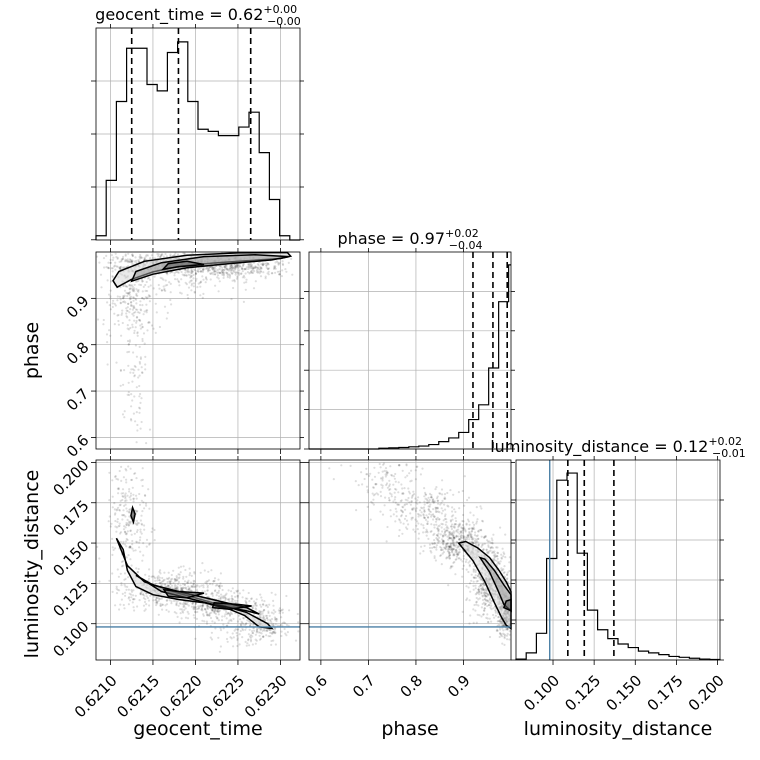 This screenshot has width=760, height=760. I want to click on y-tick-label-phase: 0.7, so click(78, 400).